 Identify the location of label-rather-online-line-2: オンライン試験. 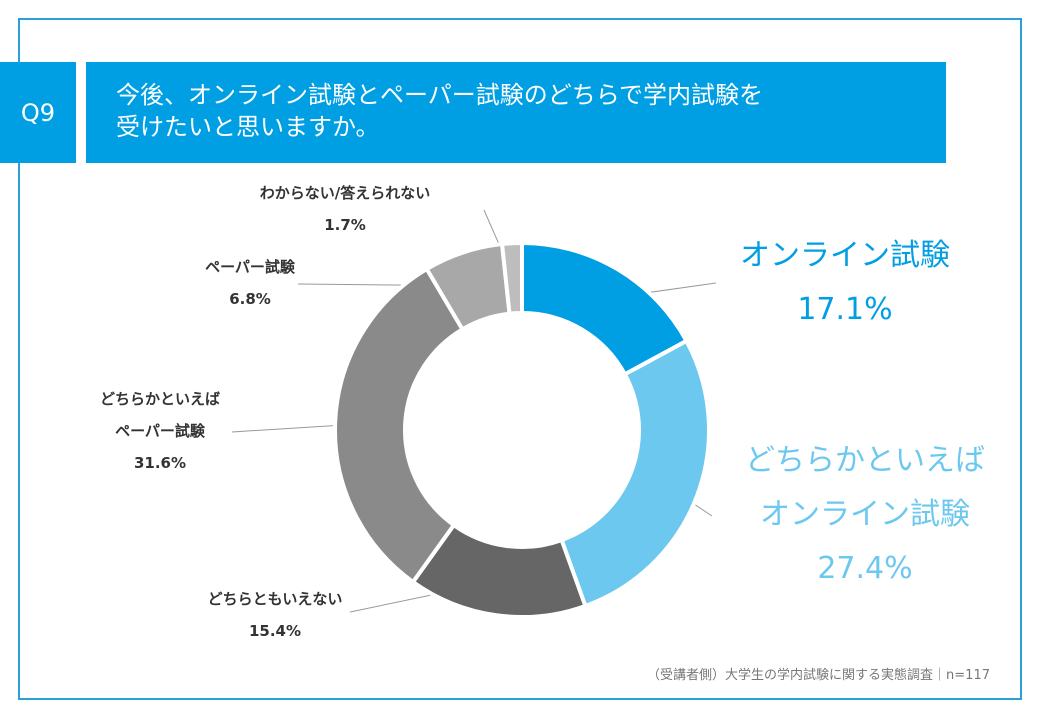
(865, 514).